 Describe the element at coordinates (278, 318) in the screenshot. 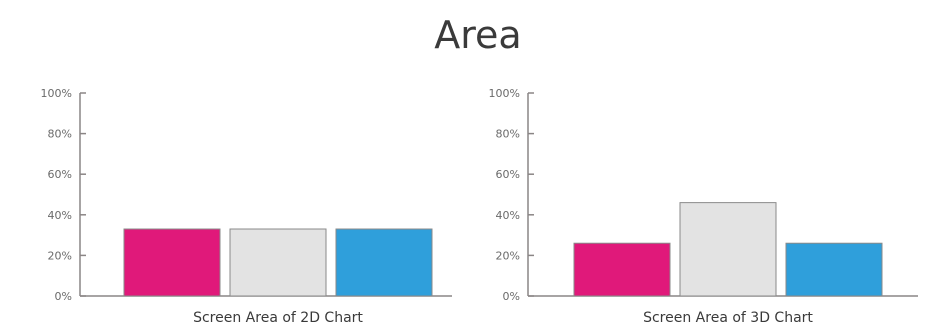

I see `category-label: Screen Area of 2D Chart` at that location.